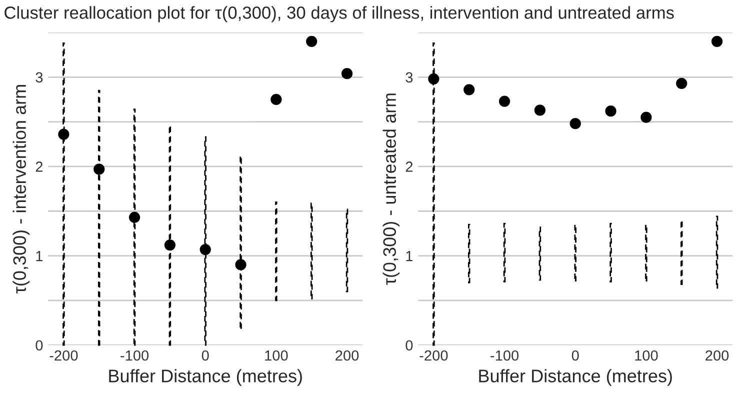 The height and width of the screenshot is (406, 740). Describe the element at coordinates (21, 189) in the screenshot. I see `y-axis-title: τ(0,300) - intervention arm` at that location.